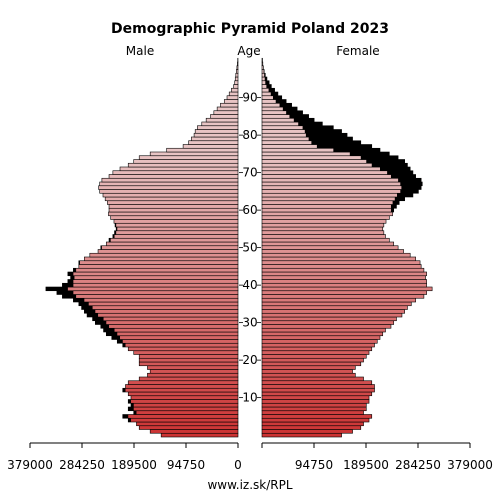 The width and height of the screenshot is (500, 500). What do you see at coordinates (134, 465) in the screenshot?
I see `x-tick-left-label-189500: 189500` at bounding box center [134, 465].